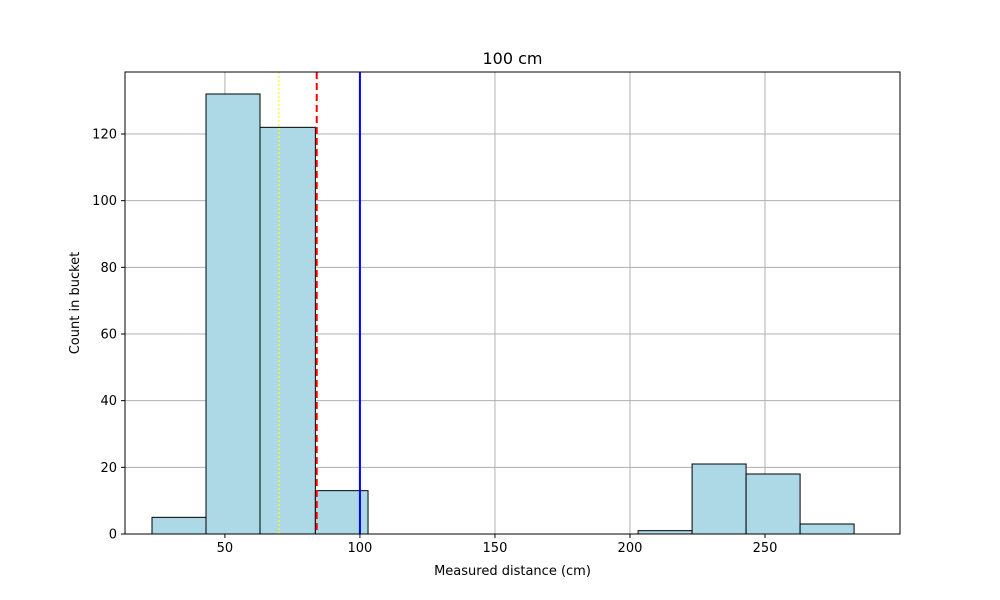 The width and height of the screenshot is (1000, 600). What do you see at coordinates (113, 535) in the screenshot?
I see `y-tick-label: 0` at bounding box center [113, 535].